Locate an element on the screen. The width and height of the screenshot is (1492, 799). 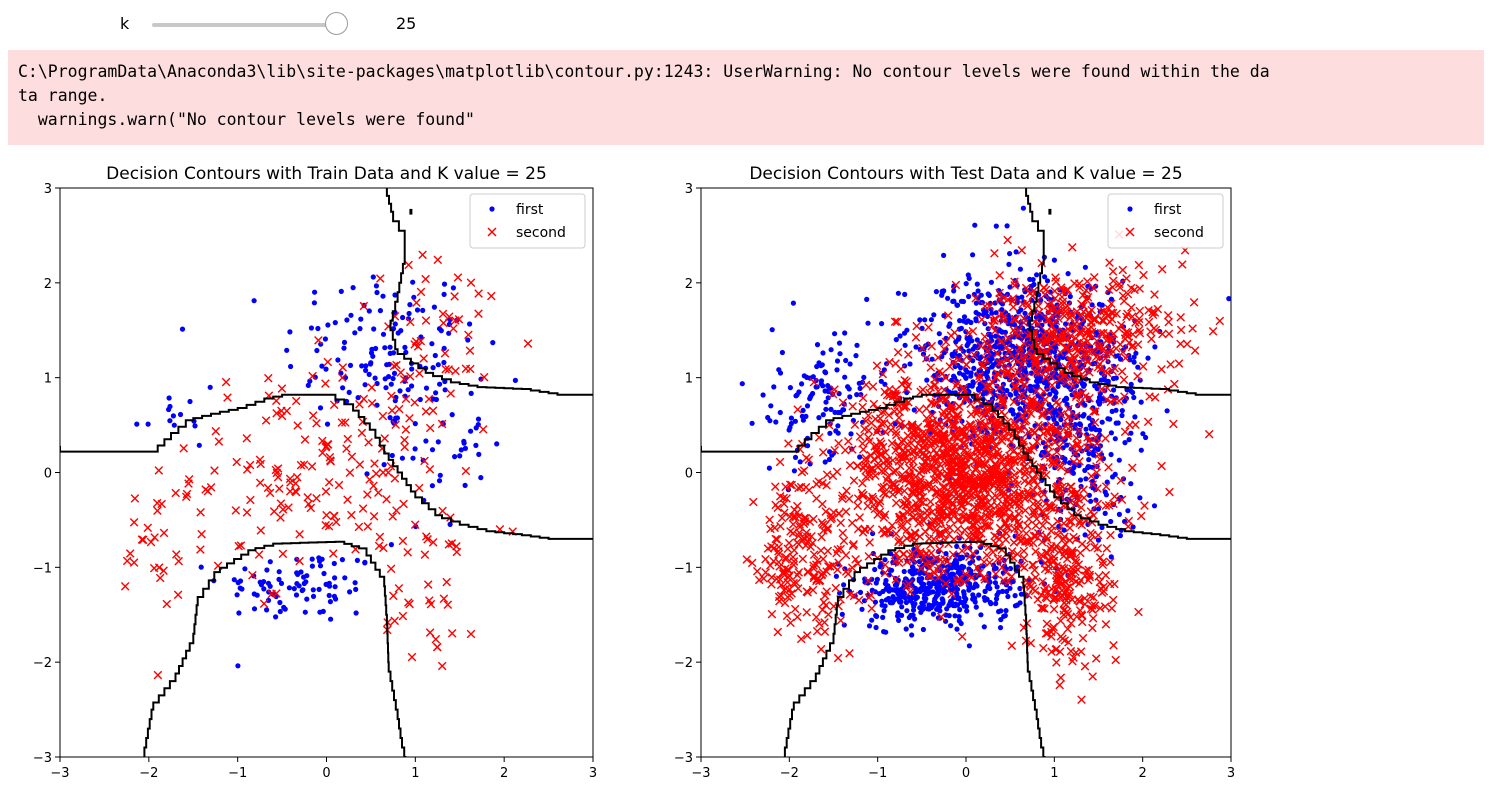
x-tick-label: 3 is located at coordinates (1231, 773).